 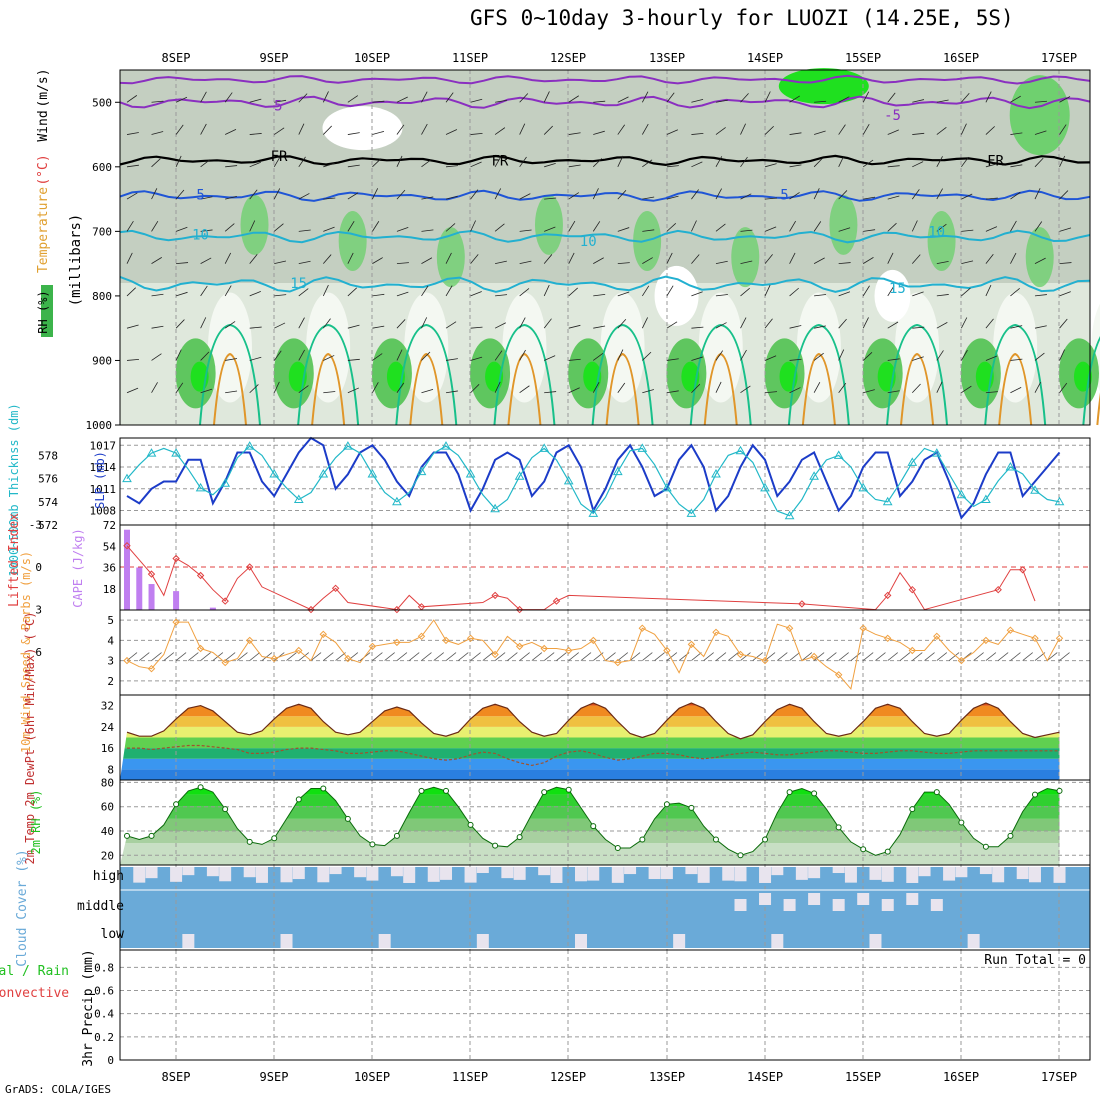 I want to click on tick-label: 9SEP, so click(x=274, y=1077).